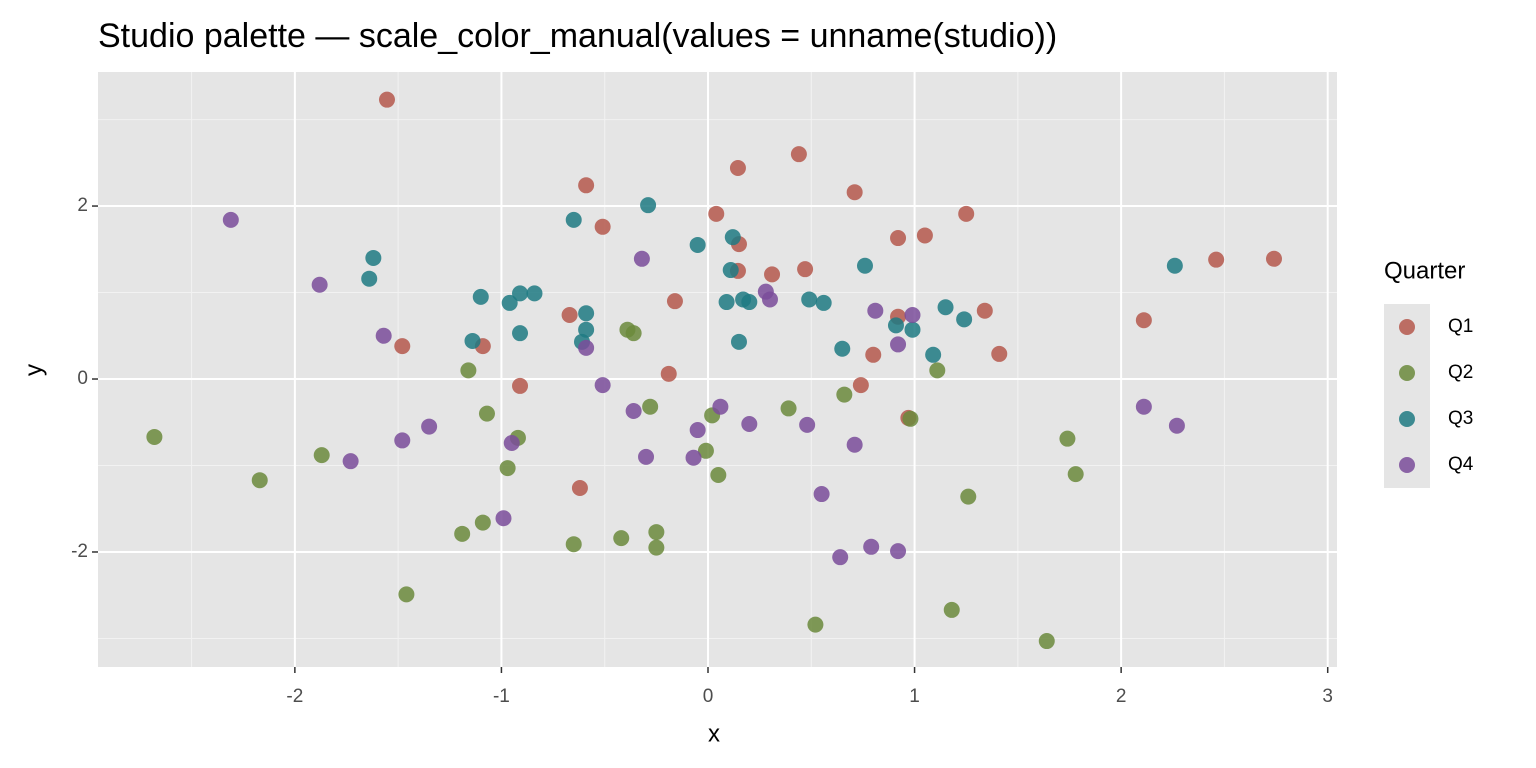 The height and width of the screenshot is (768, 1536). Describe the element at coordinates (82, 378) in the screenshot. I see `y-tick-label: 0` at that location.